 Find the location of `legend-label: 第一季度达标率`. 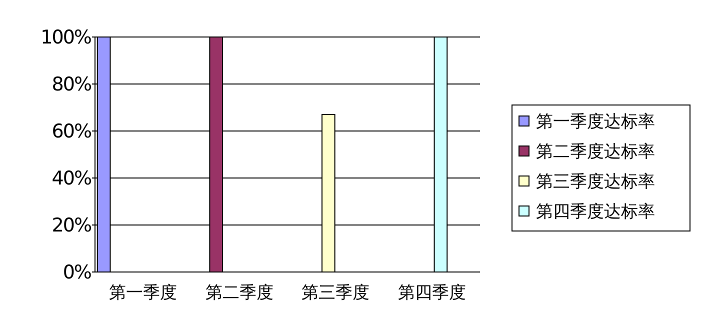

legend-label: 第一季度达标率 is located at coordinates (595, 122).